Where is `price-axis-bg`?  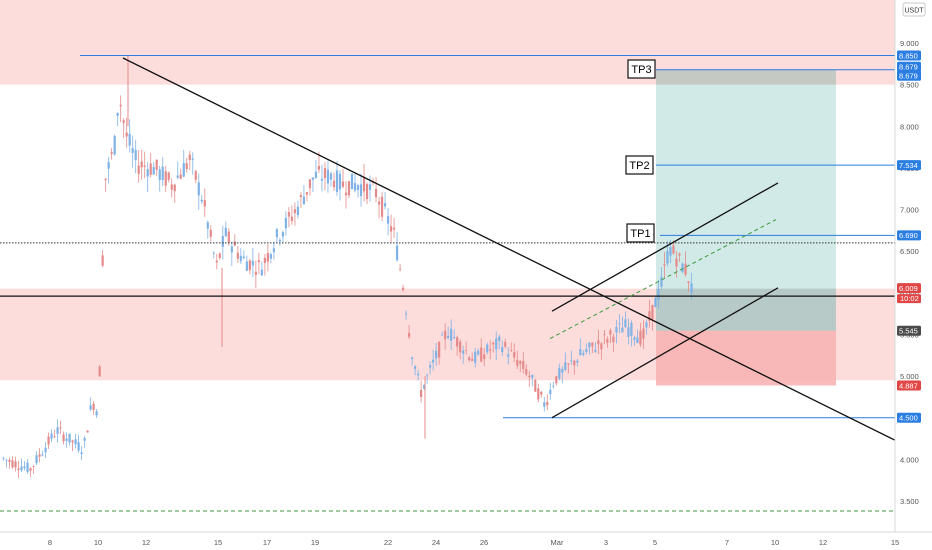
price-axis-bg is located at coordinates (913, 275).